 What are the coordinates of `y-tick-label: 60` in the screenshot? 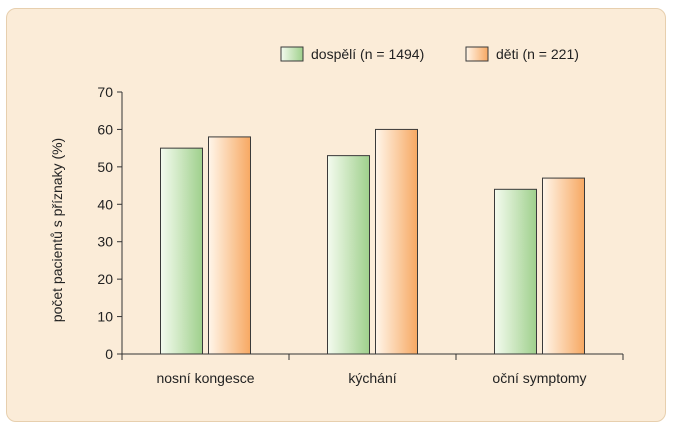 It's located at (105, 129).